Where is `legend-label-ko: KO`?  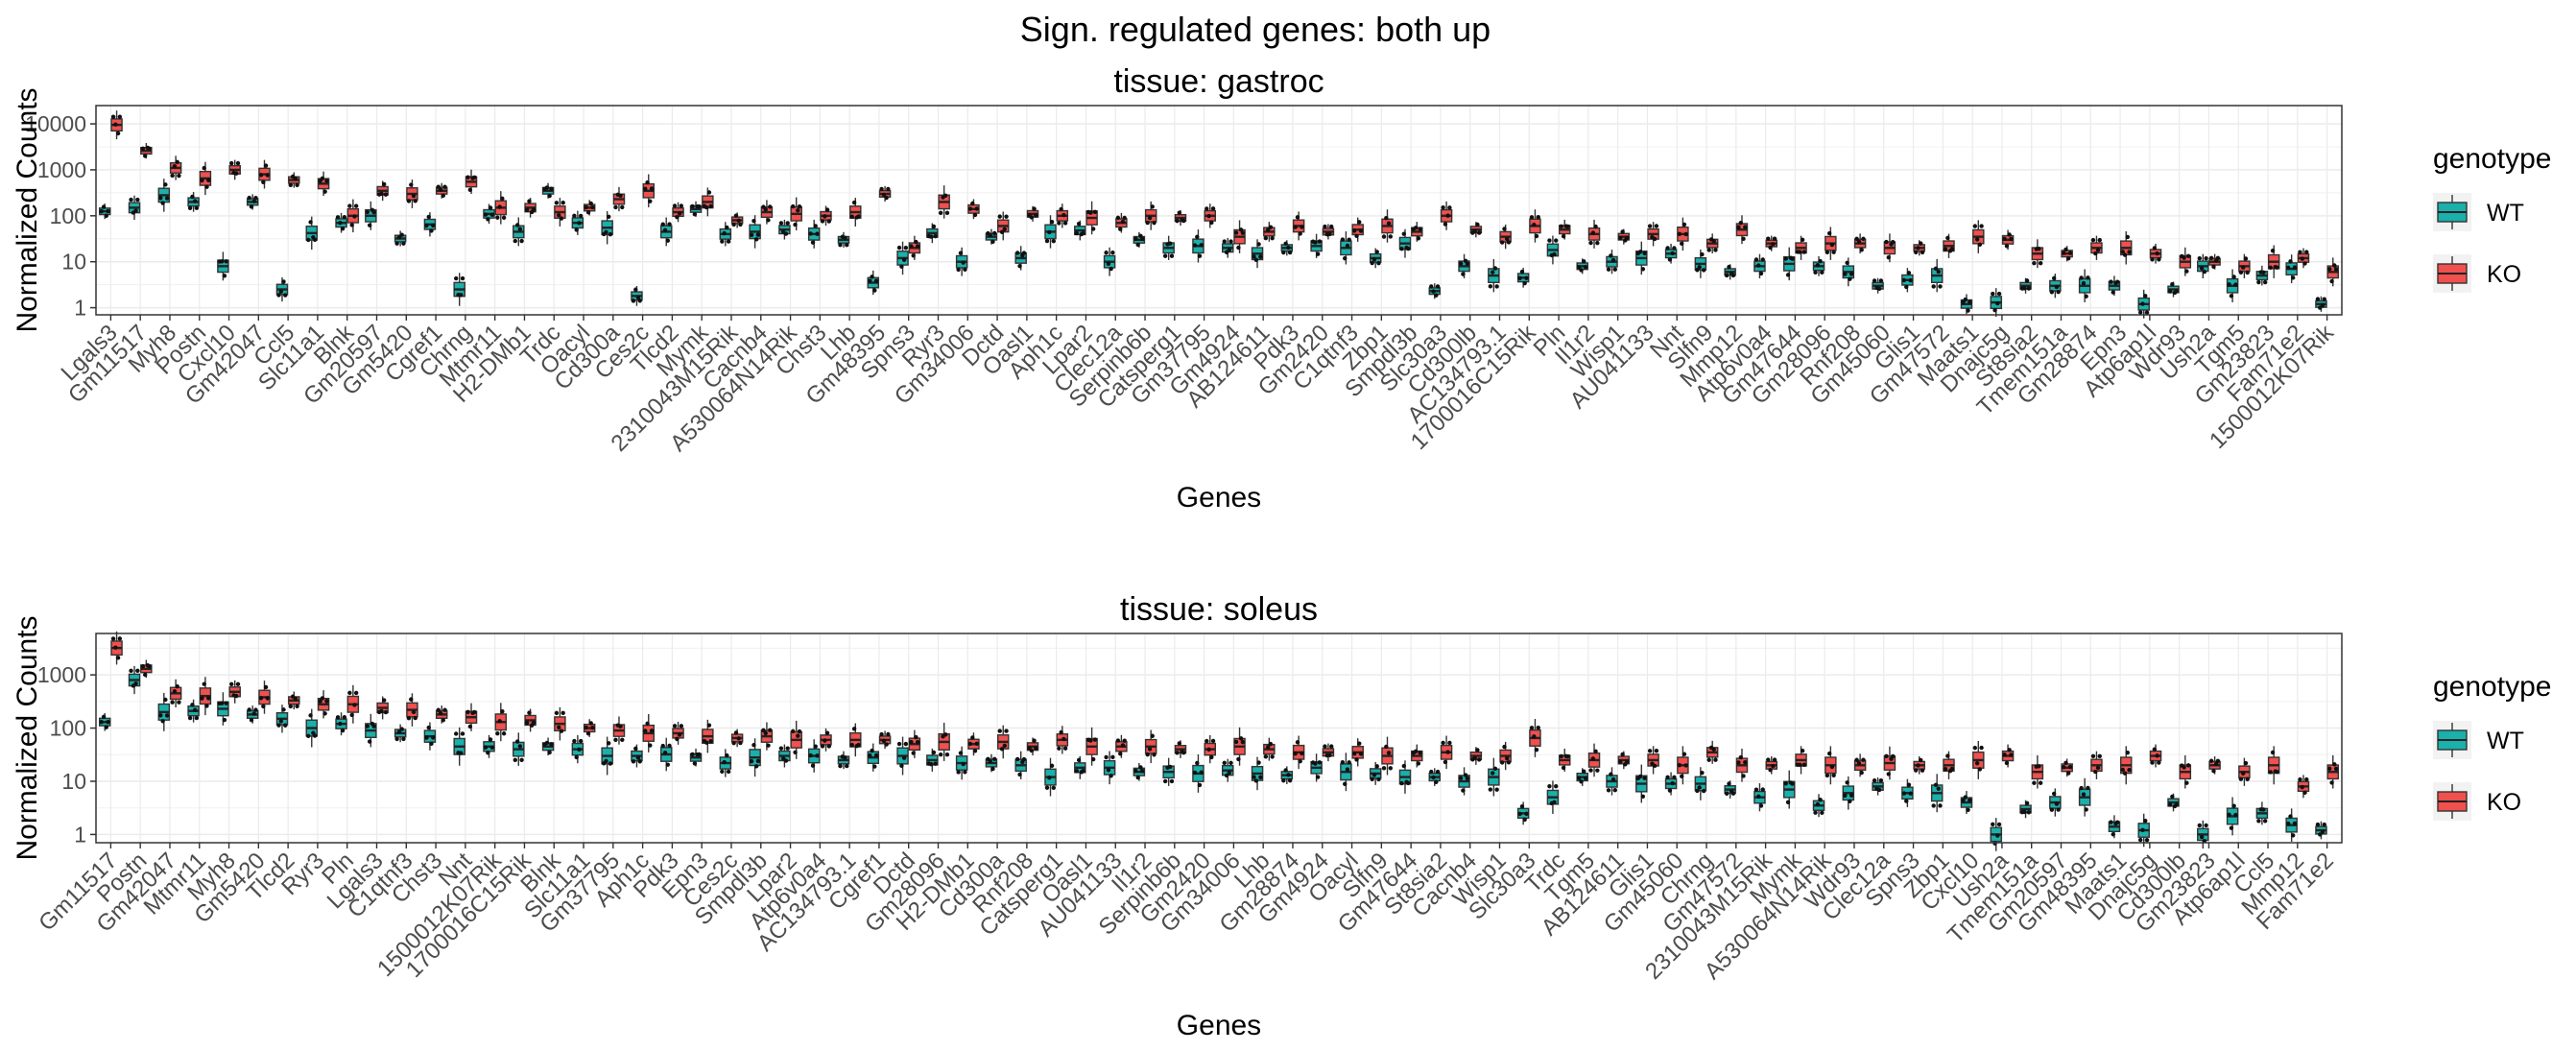 legend-label-ko: KO is located at coordinates (2504, 274).